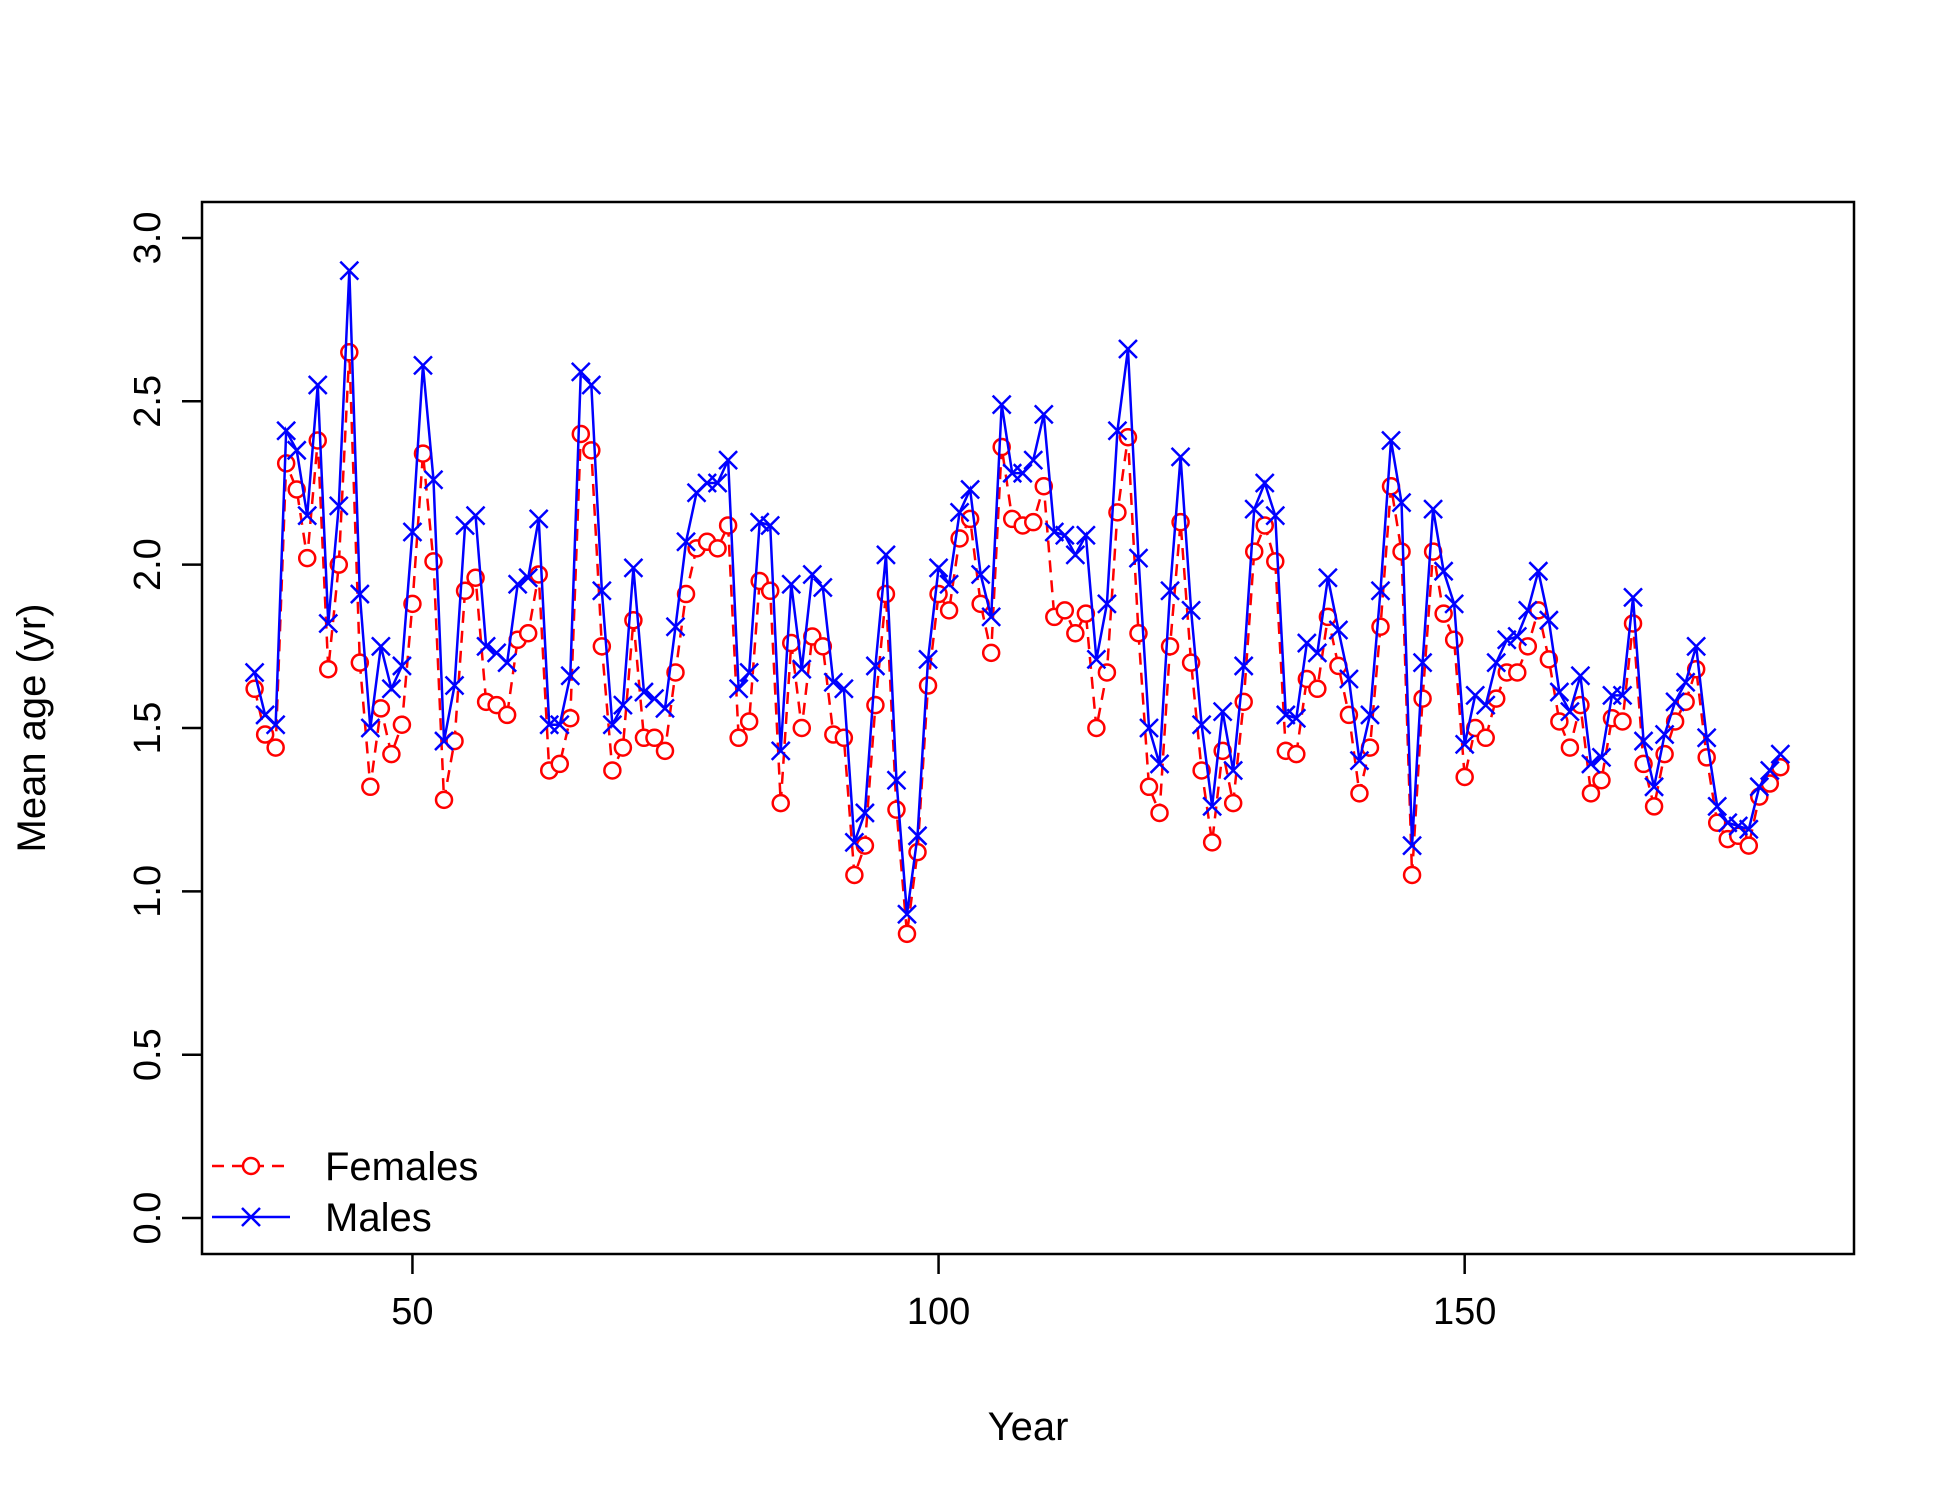  I want to click on legend: Females Males, so click(345, 1192).